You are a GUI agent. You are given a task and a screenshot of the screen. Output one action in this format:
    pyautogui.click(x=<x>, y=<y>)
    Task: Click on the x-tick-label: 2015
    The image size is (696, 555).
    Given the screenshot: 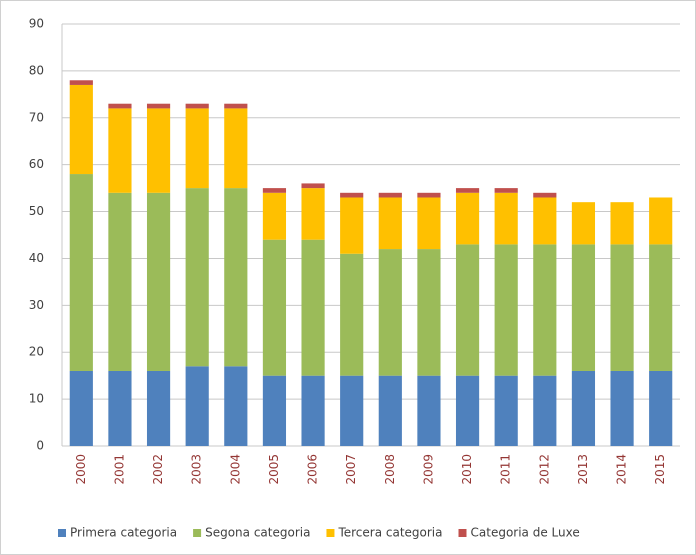 What is the action you would take?
    pyautogui.click(x=660, y=469)
    